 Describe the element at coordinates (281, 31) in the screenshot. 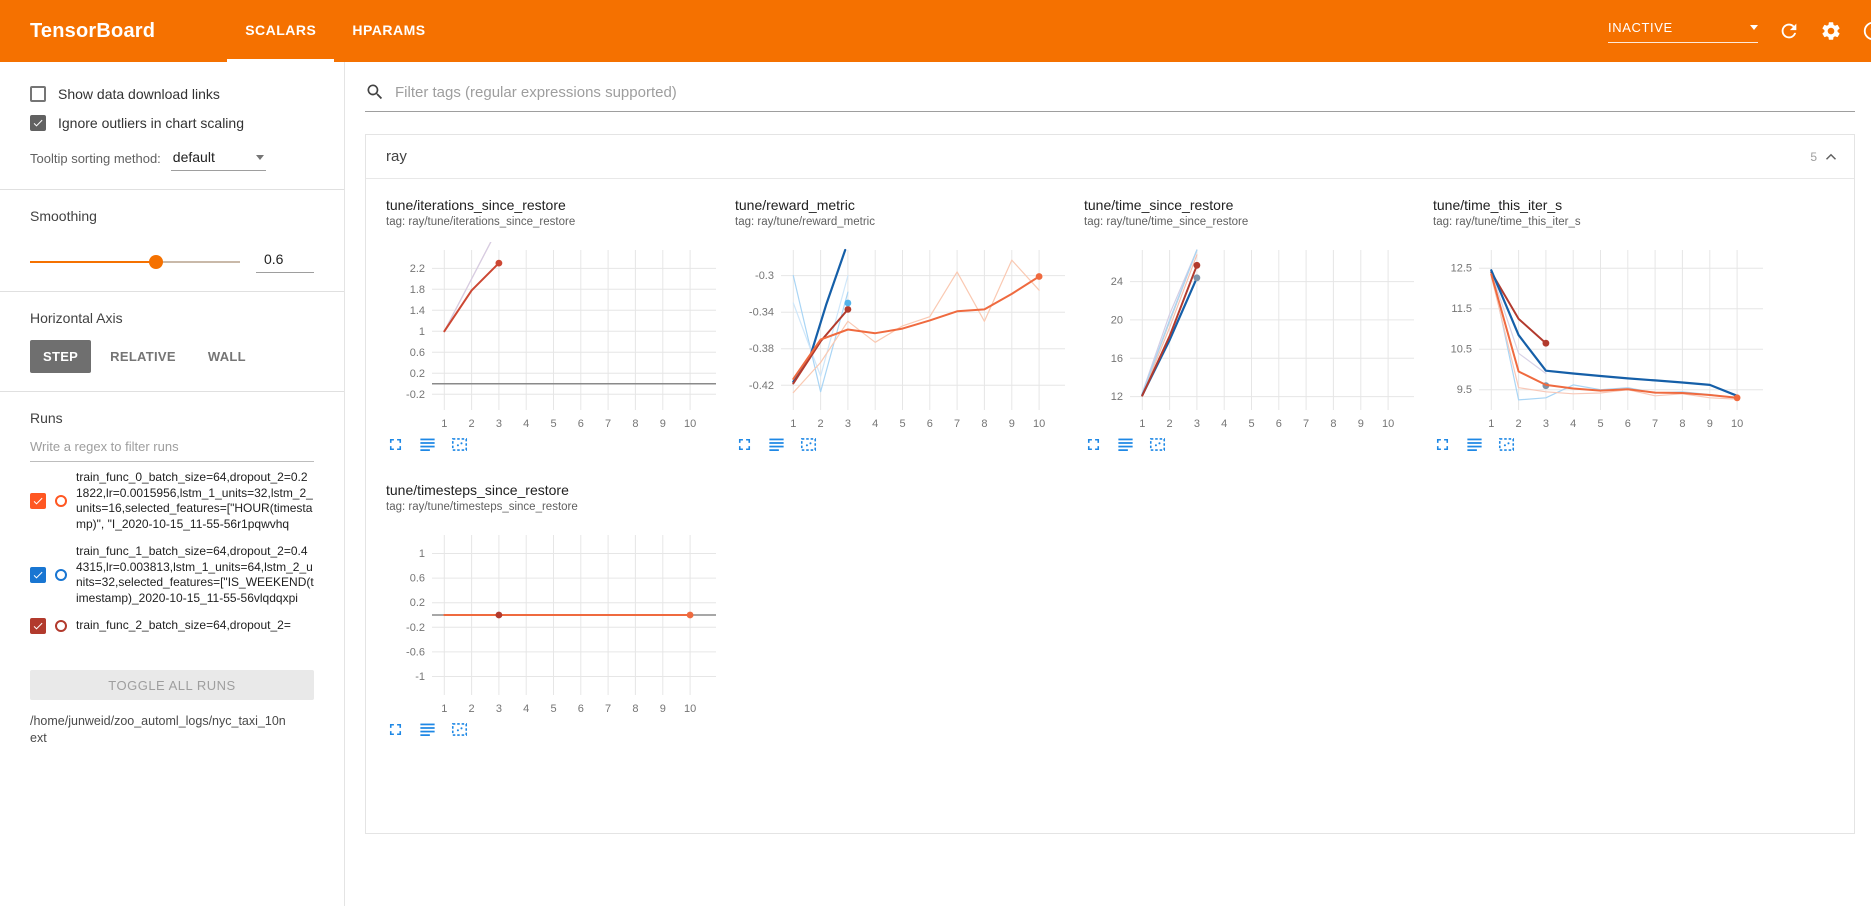

I see `tab-scalars: SCALARS` at that location.